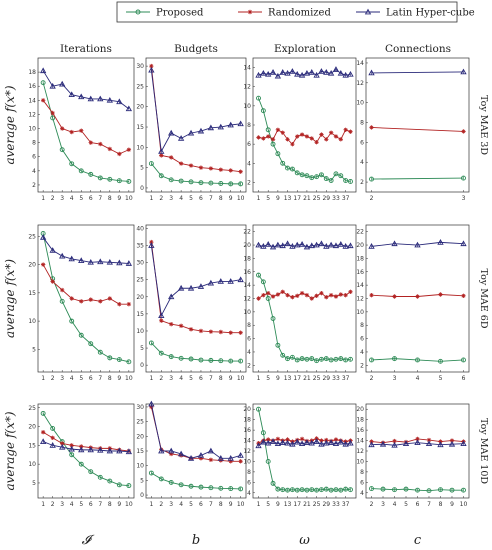  I want to click on ytick-label: 5, so click(142, 168).